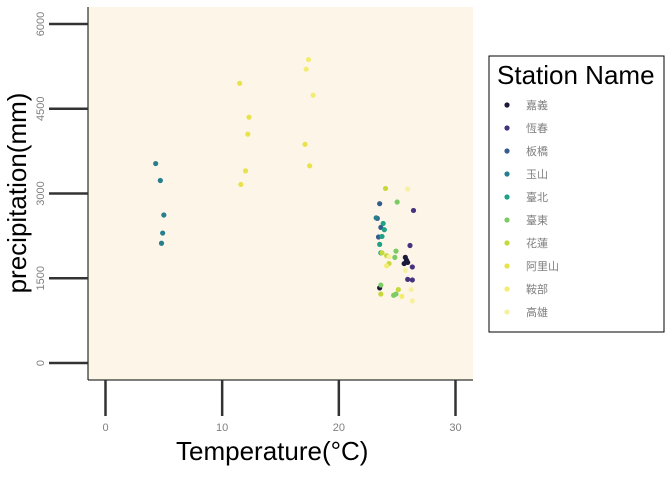  Describe the element at coordinates (339, 428) in the screenshot. I see `x-tick-label: 20` at that location.